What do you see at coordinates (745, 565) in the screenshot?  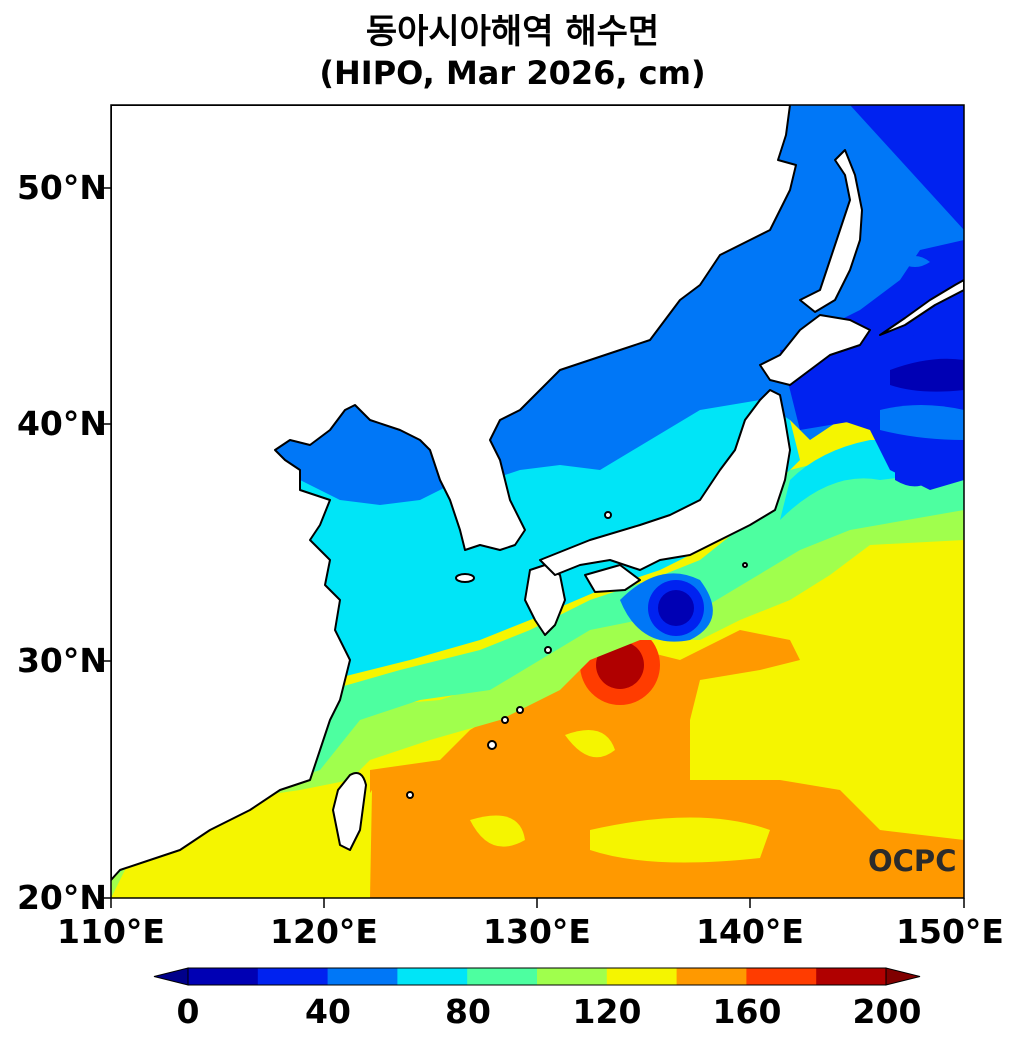 I see `land-izu` at bounding box center [745, 565].